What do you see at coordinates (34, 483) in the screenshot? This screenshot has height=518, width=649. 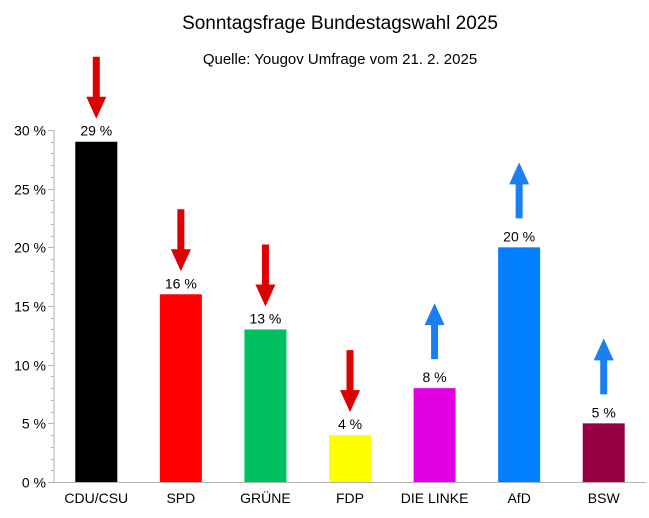 I see `y-tick-label: 0 %` at bounding box center [34, 483].